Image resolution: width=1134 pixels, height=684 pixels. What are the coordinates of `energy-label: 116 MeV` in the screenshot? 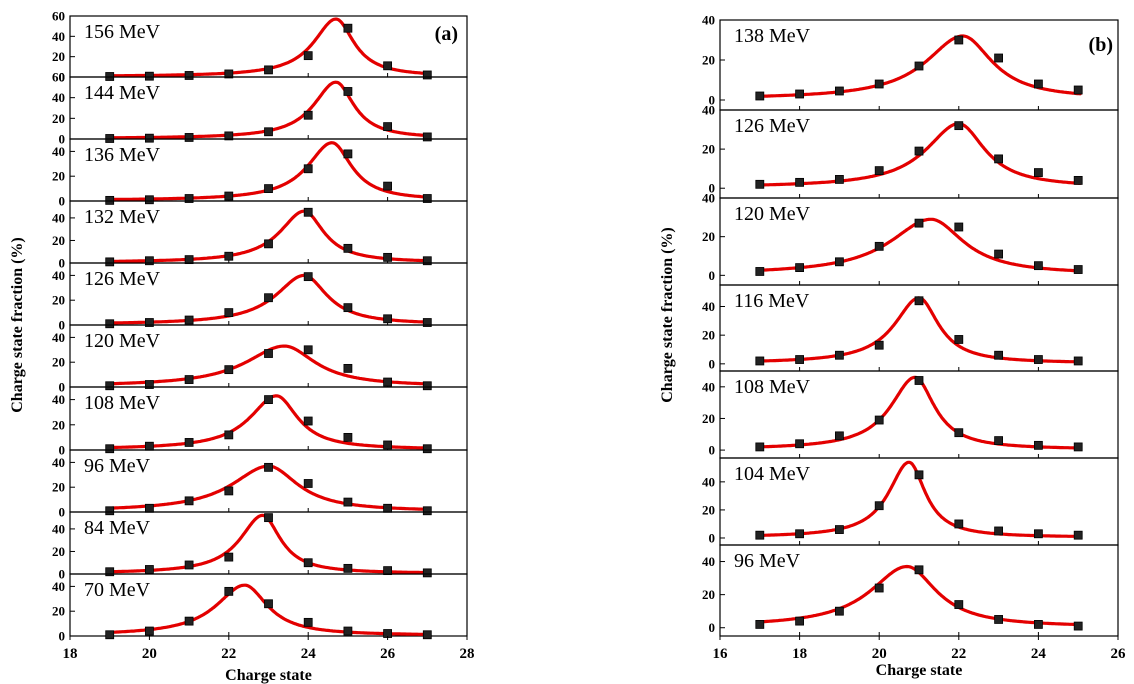 It's located at (772, 301).